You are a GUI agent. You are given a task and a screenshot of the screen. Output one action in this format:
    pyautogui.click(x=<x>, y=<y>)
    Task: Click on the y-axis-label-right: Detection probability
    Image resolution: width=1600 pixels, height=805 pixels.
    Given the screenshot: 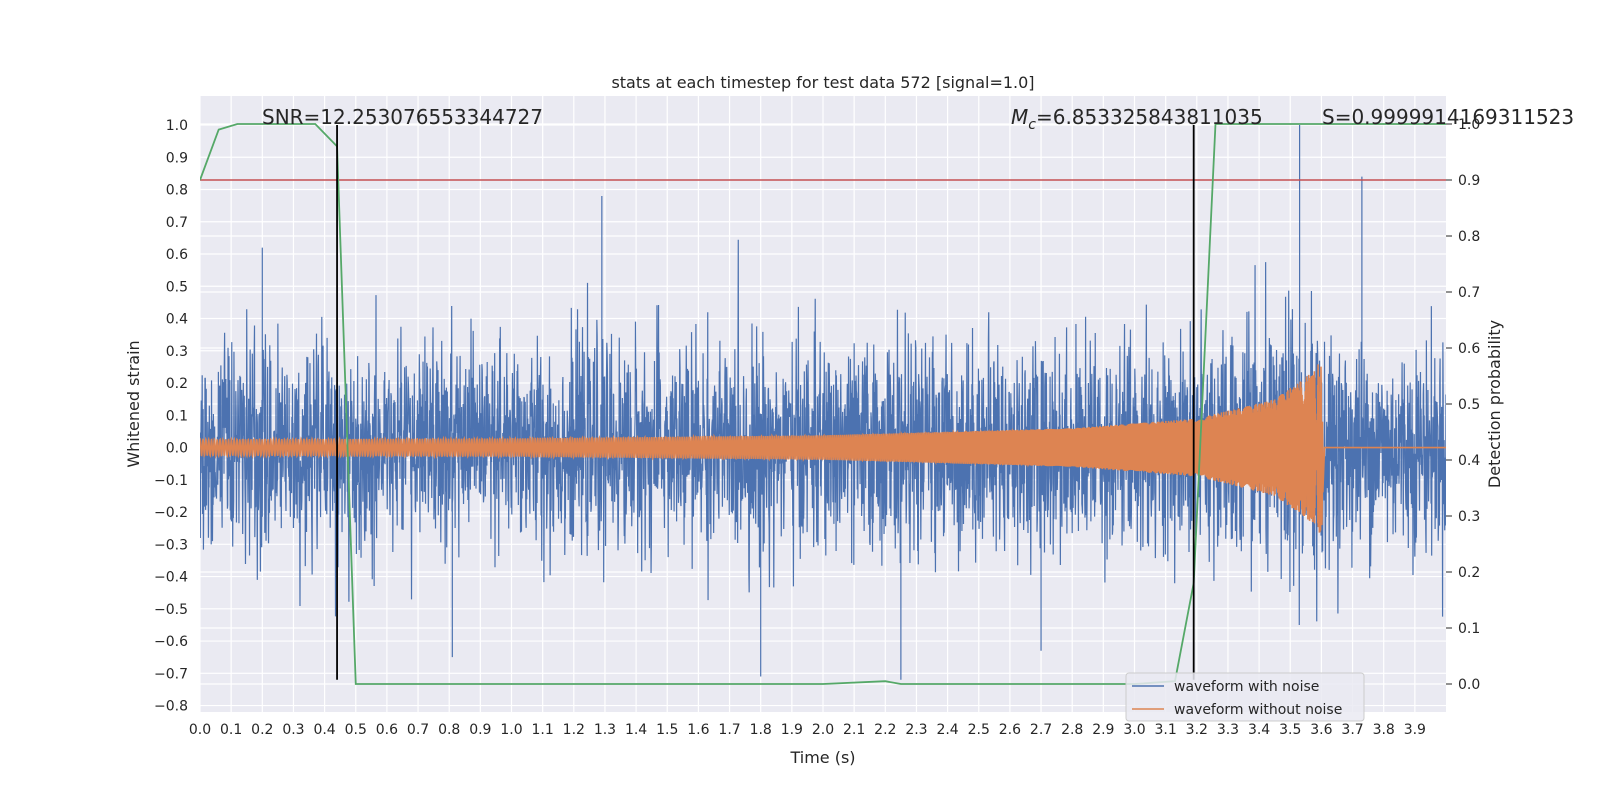 What is the action you would take?
    pyautogui.click(x=1494, y=404)
    